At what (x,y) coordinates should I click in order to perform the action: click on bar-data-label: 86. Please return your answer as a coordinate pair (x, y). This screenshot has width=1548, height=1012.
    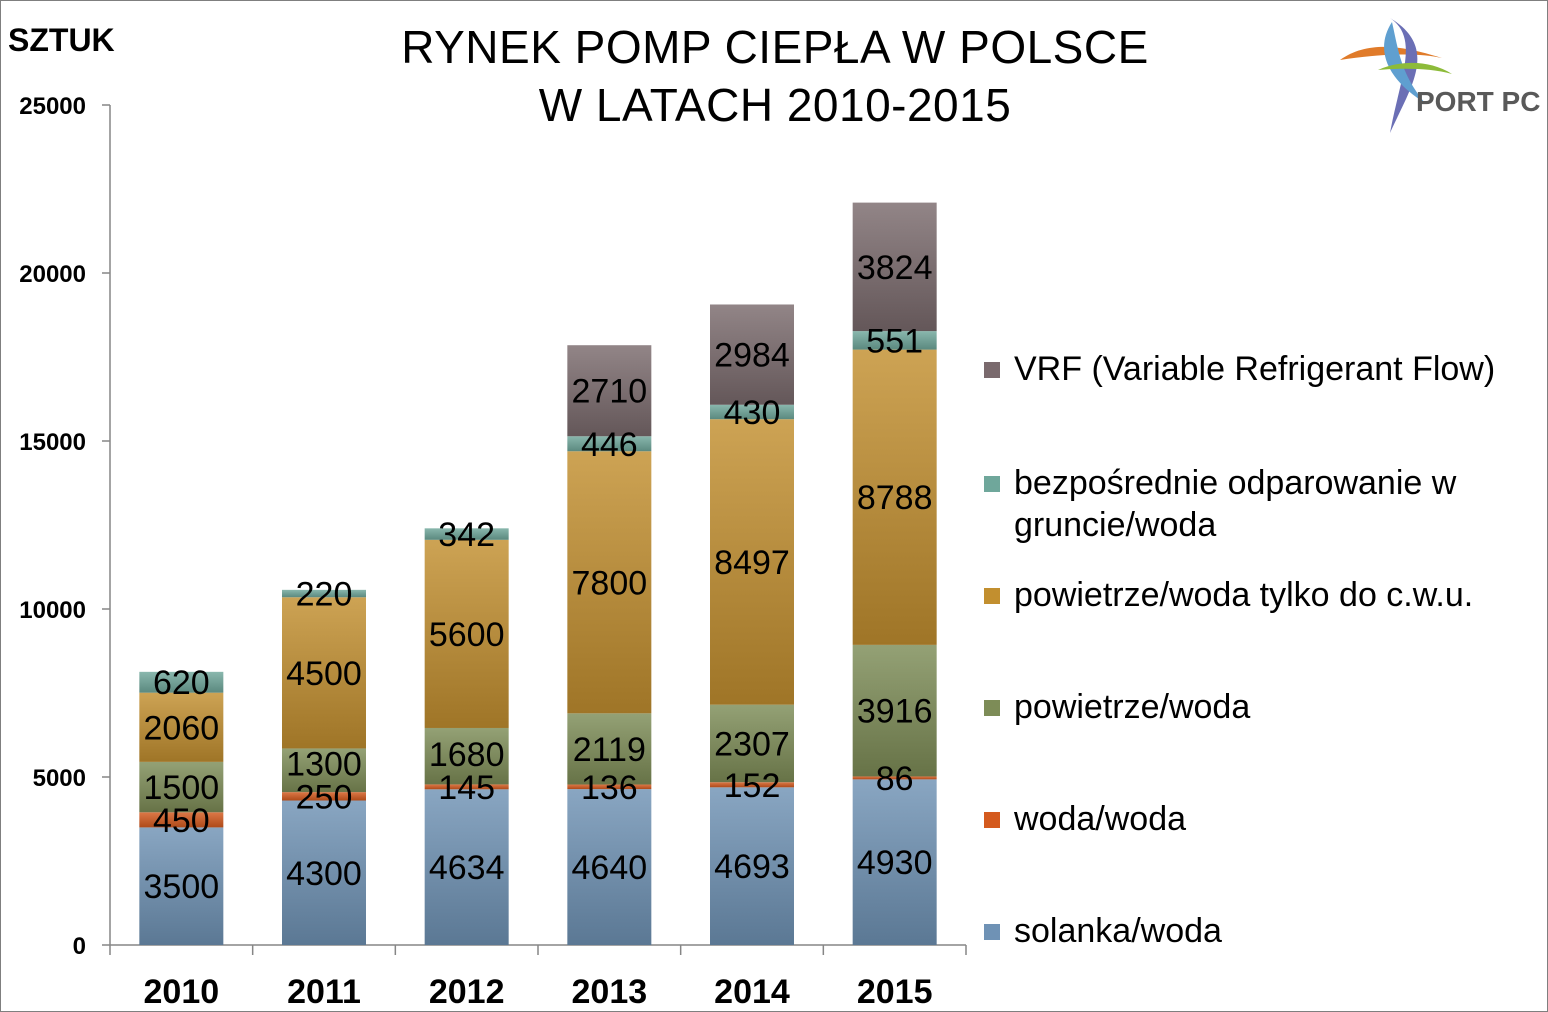
    Looking at the image, I should click on (895, 779).